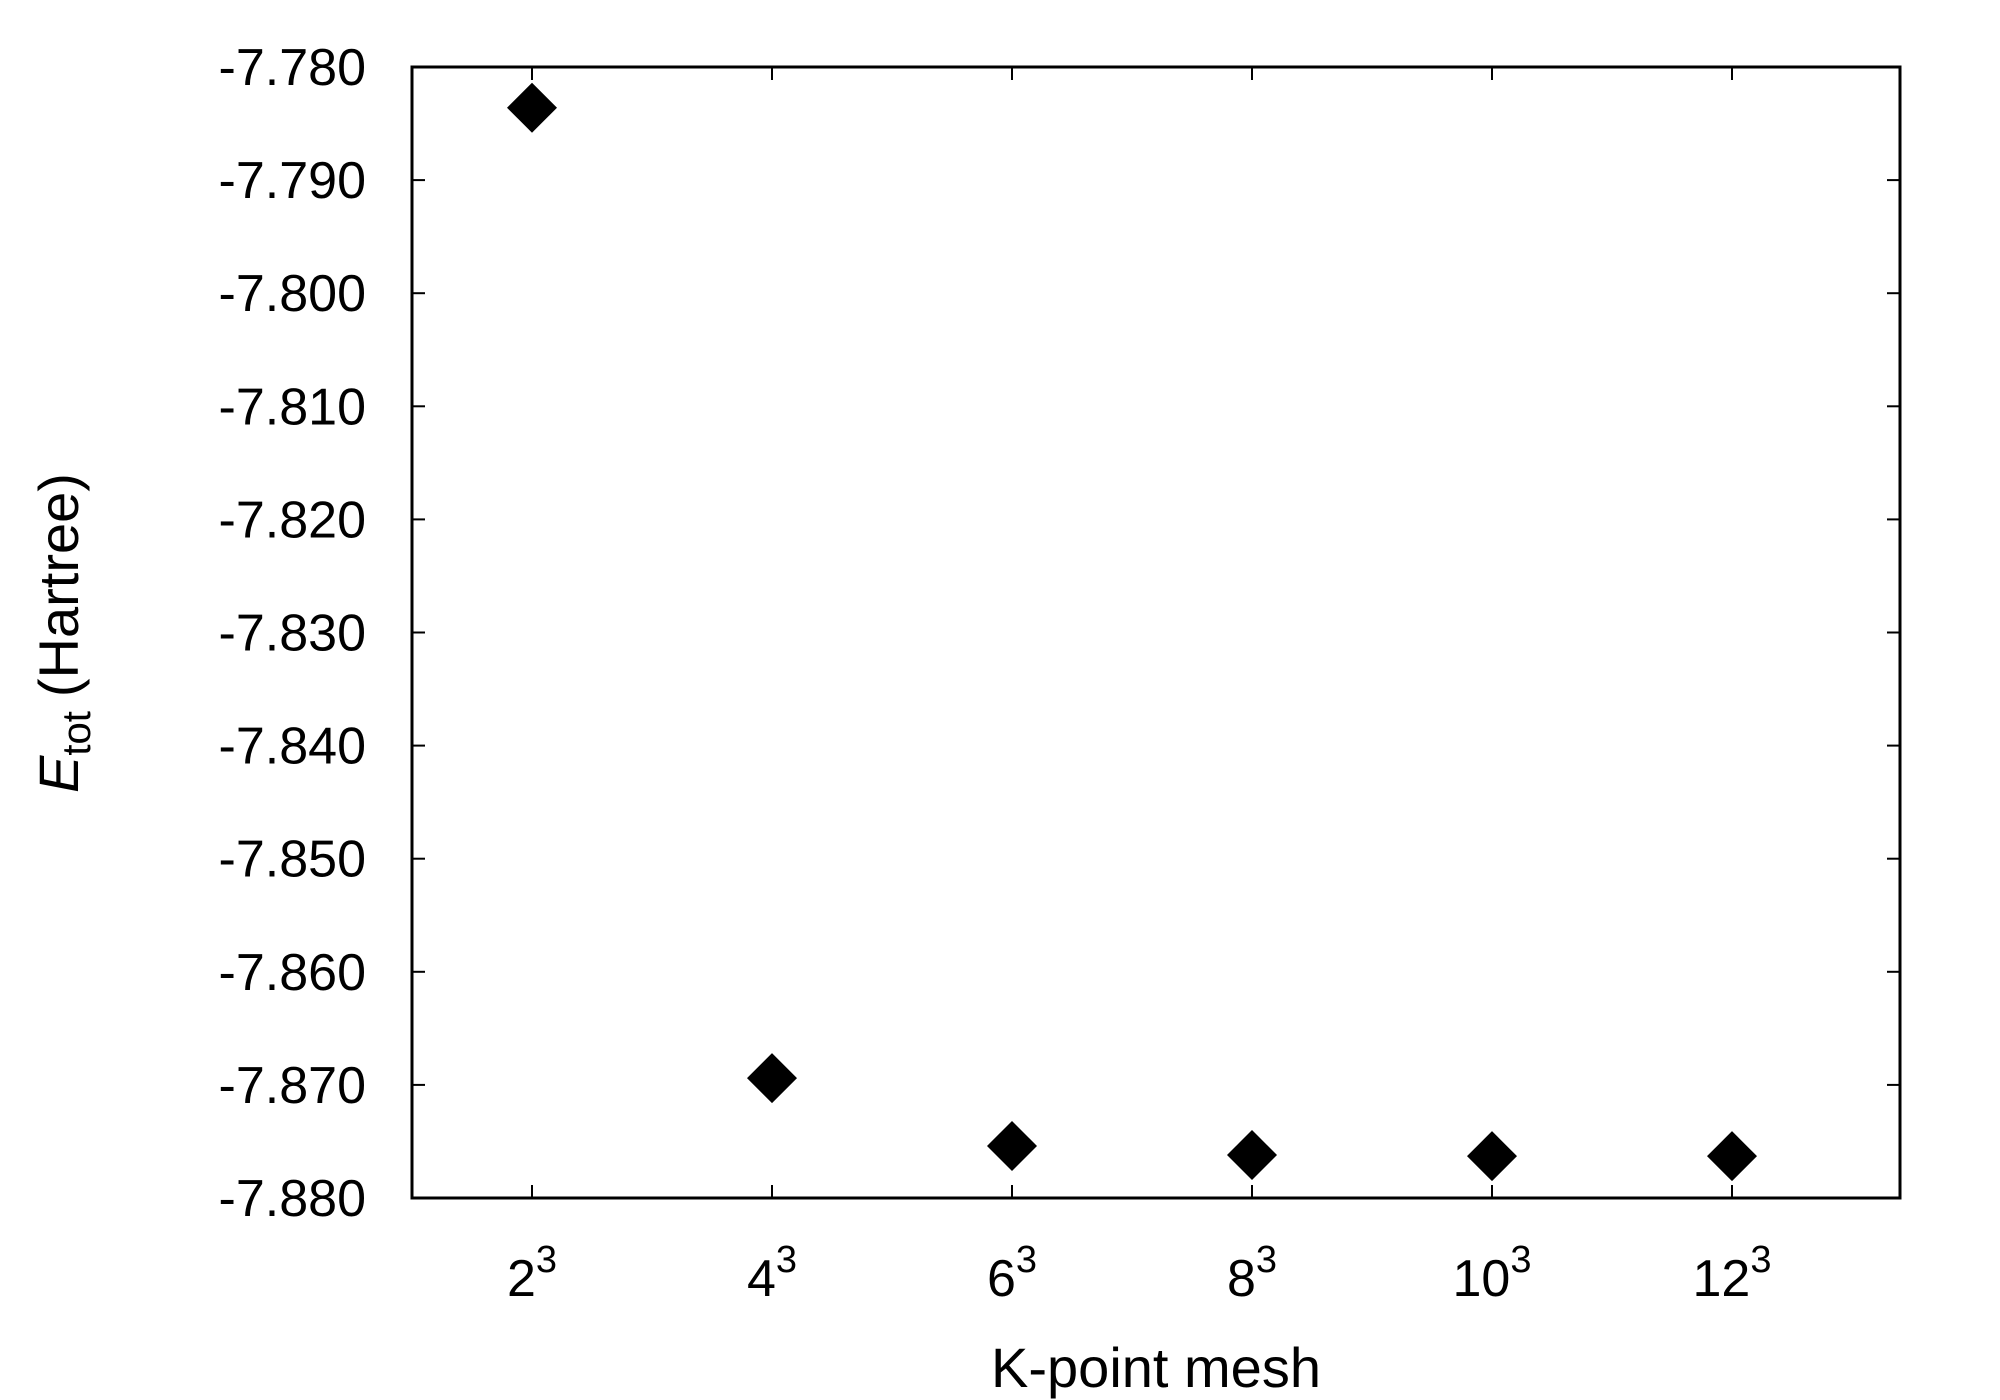 This screenshot has width=2000, height=1400. Describe the element at coordinates (292, 1086) in the screenshot. I see `y-tick-label: -7.870` at that location.